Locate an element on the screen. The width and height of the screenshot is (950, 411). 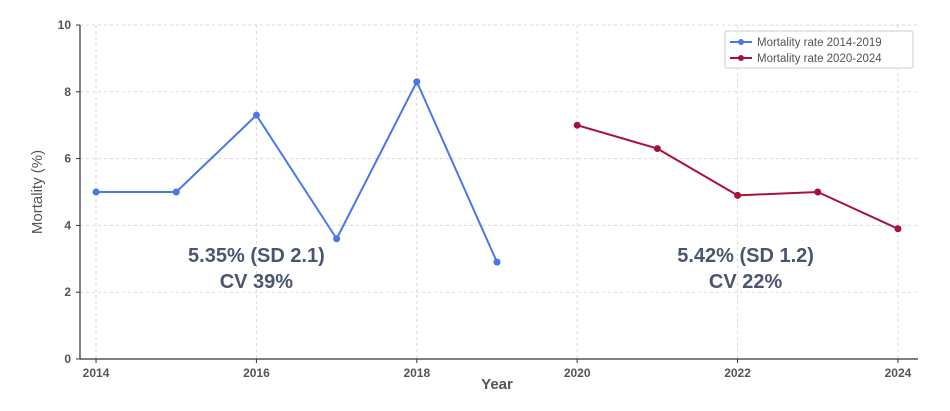
y-tick-label: 2 is located at coordinates (67, 292).